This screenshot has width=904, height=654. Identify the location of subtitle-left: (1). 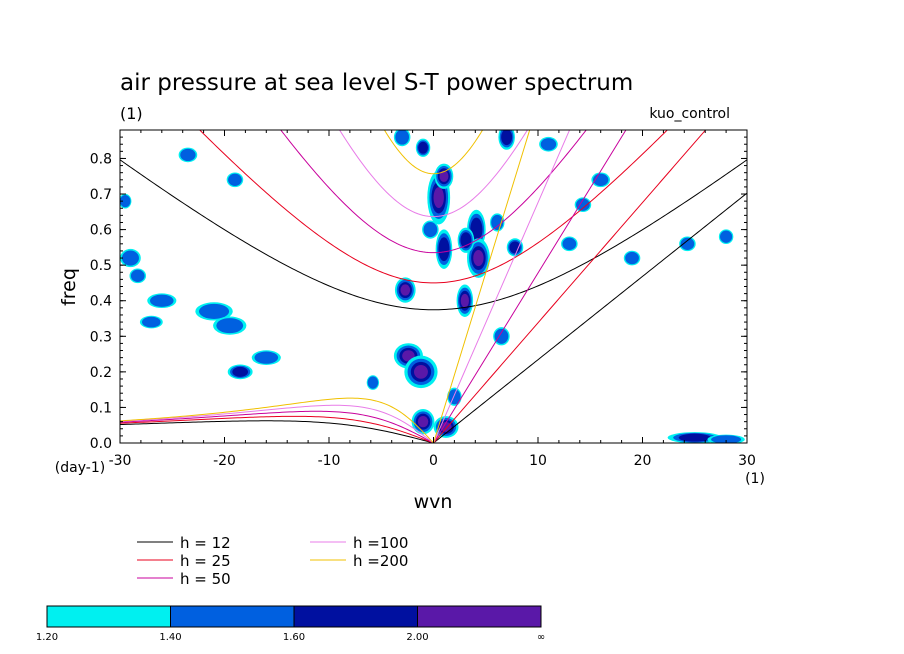
(131, 113).